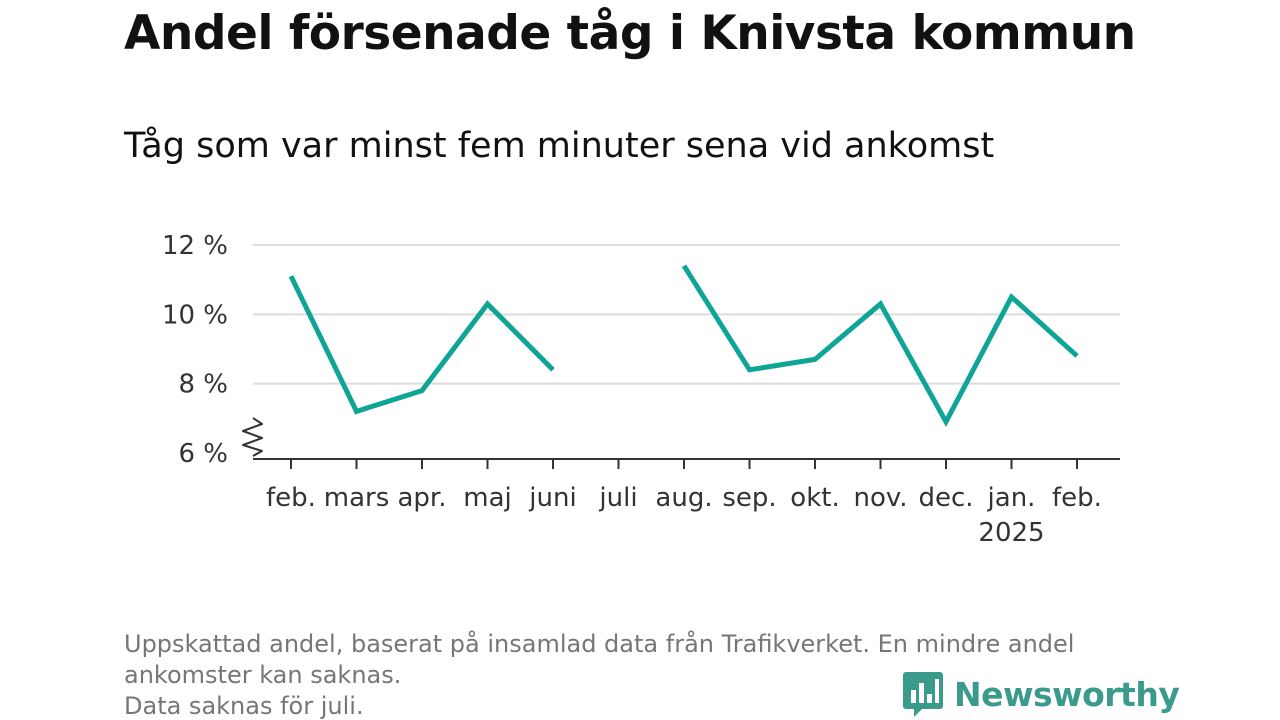 Image resolution: width=1280 pixels, height=720 pixels. I want to click on x-tick-label: juni, so click(552, 498).